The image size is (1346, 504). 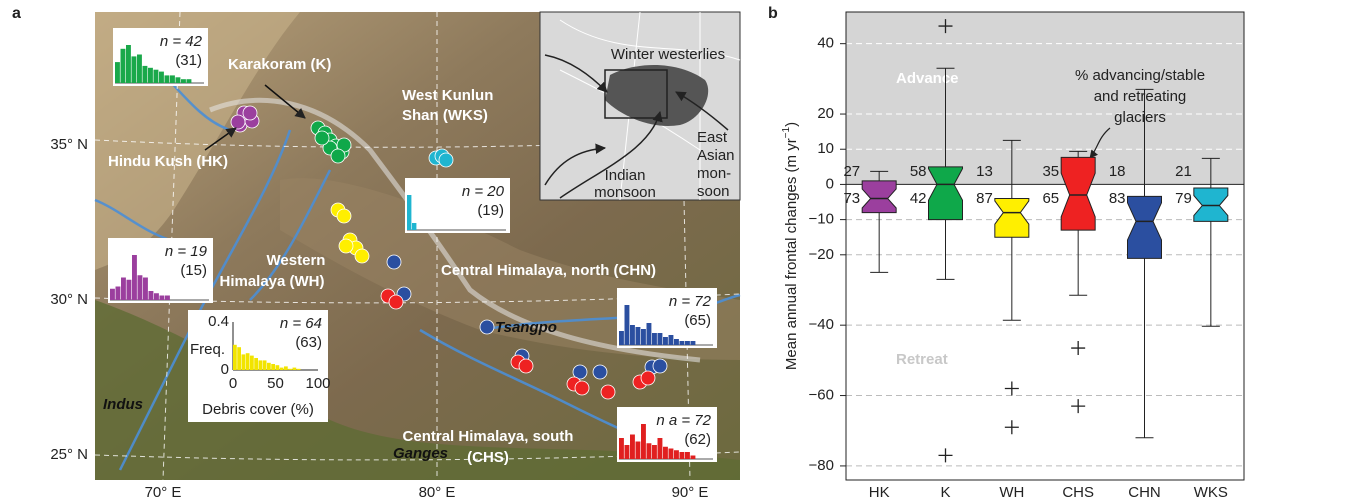 I want to click on y-tick-label: −10, so click(x=821, y=219).